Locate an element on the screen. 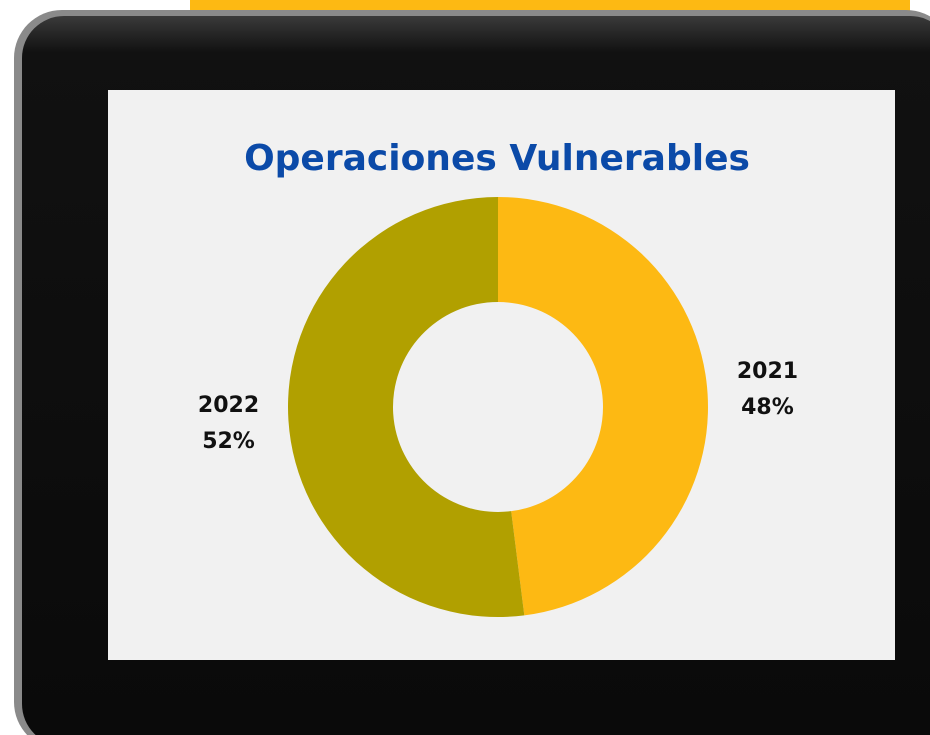 This screenshot has width=930, height=735. value-label: 48% is located at coordinates (767, 407).